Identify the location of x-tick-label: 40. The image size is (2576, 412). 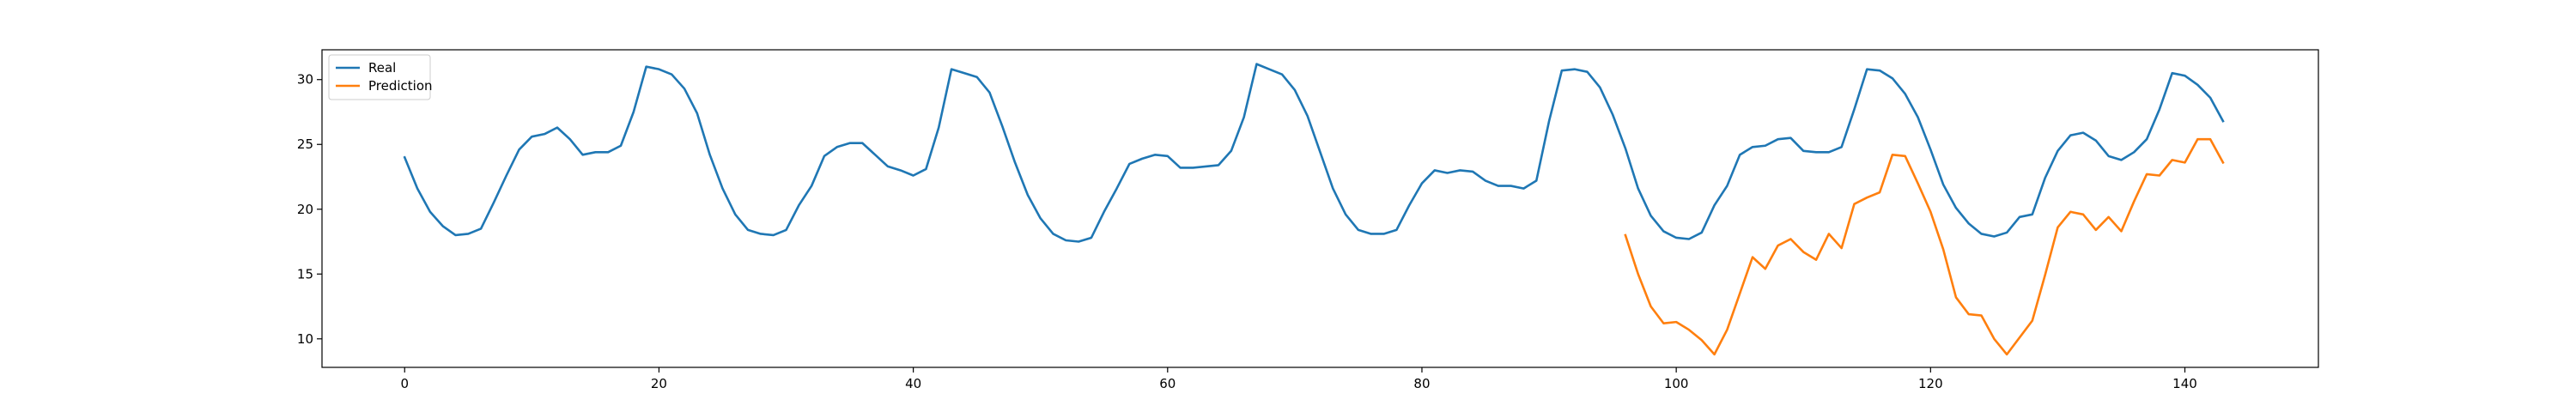
(913, 383).